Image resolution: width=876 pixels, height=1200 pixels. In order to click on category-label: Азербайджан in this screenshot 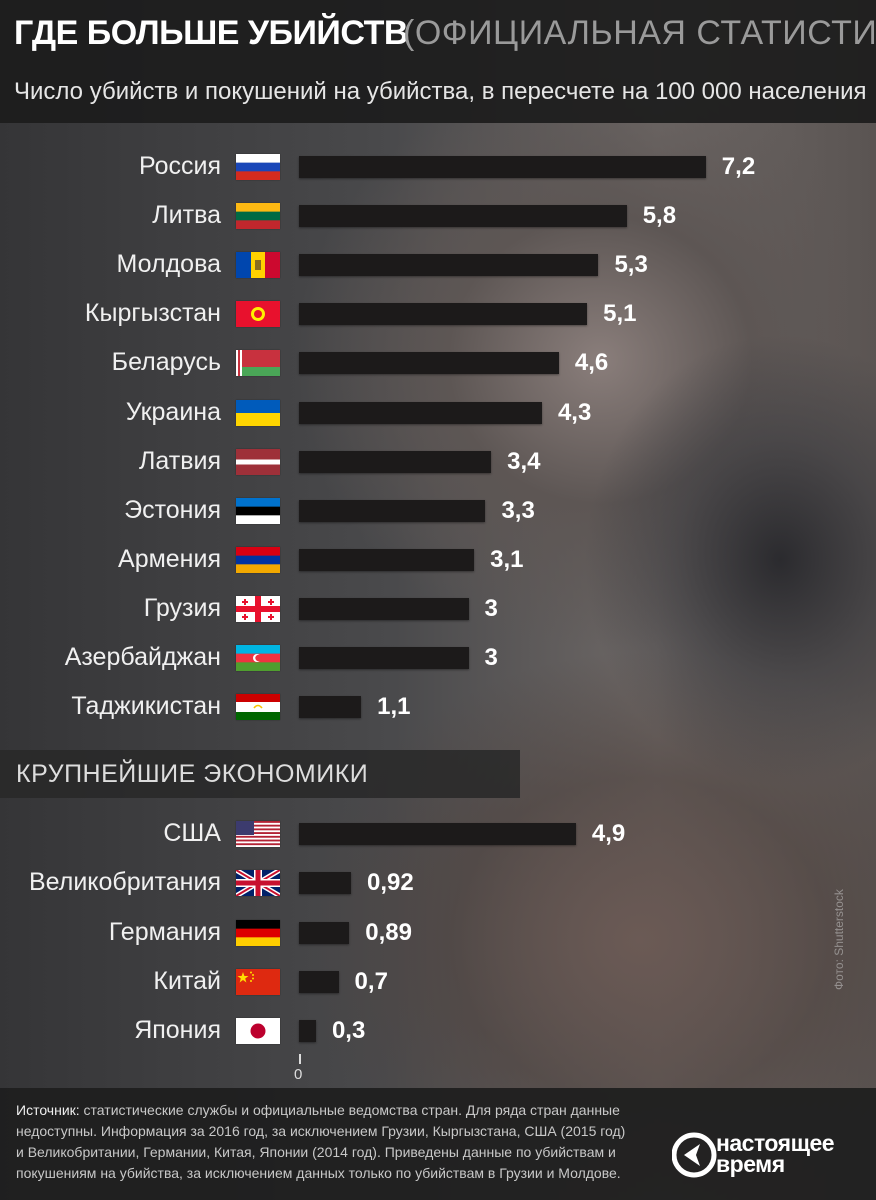, I will do `click(142, 657)`.